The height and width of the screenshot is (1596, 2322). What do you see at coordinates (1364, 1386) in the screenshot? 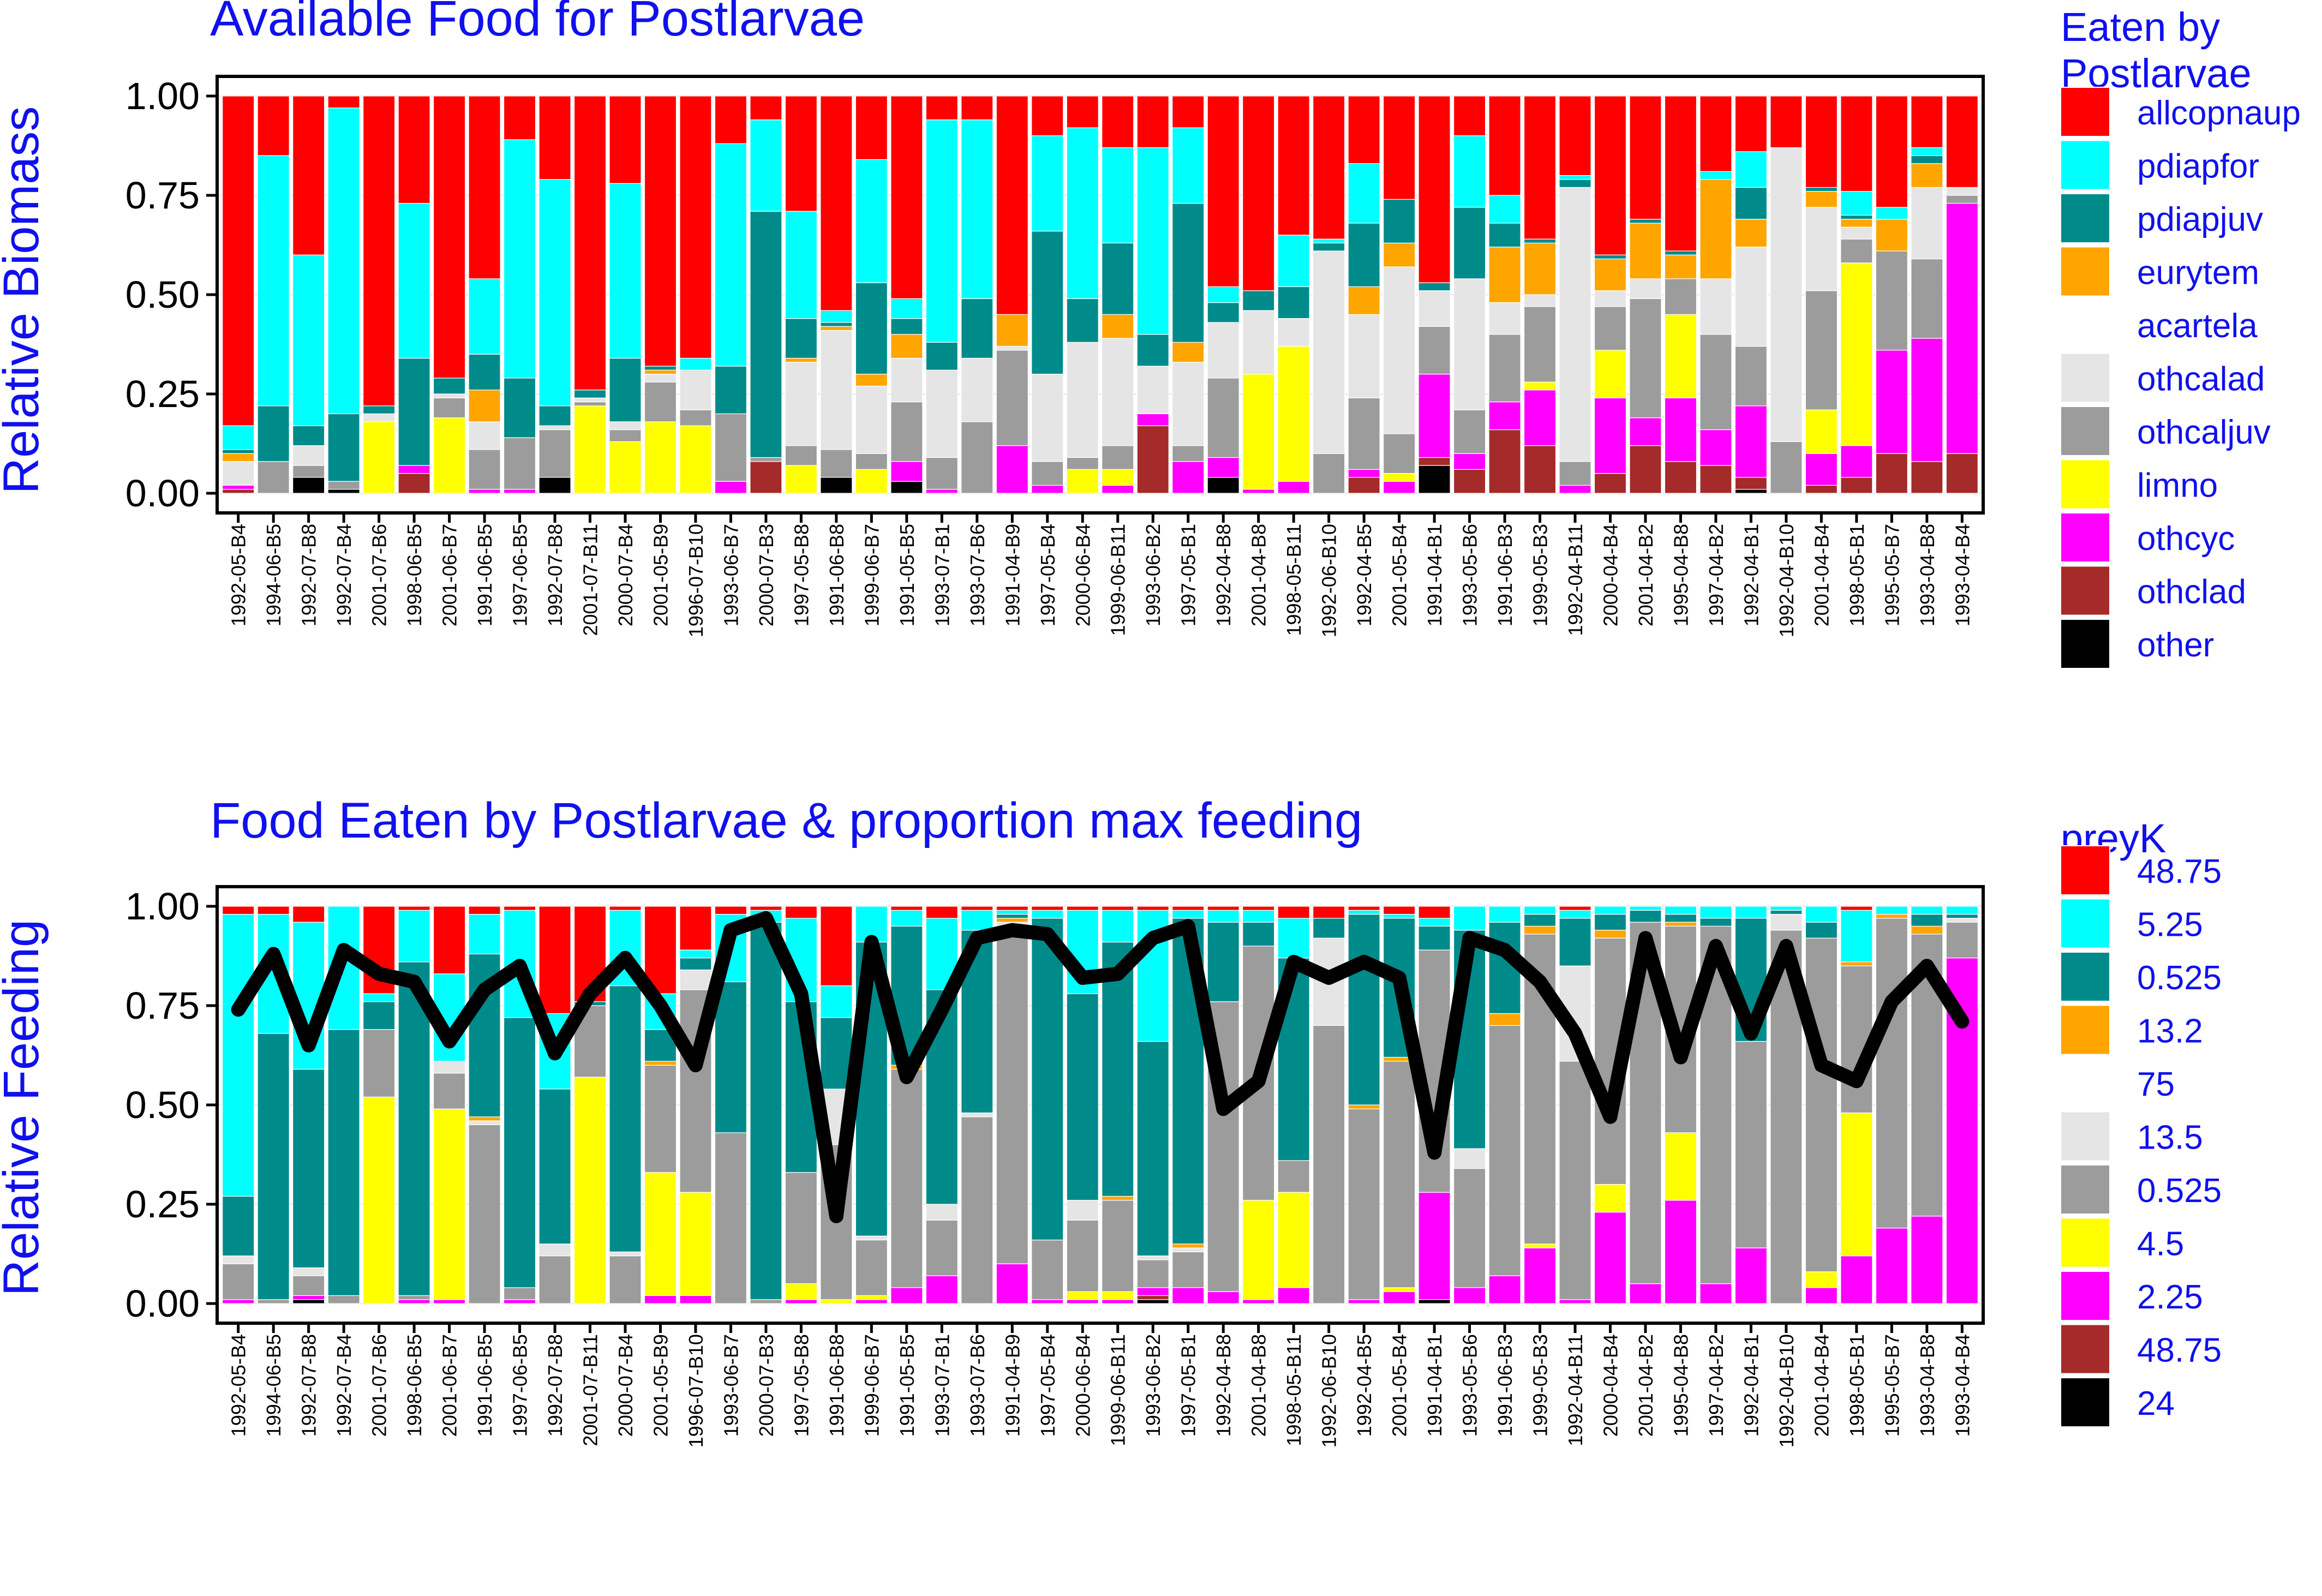
I see `x-tick-label: 1992-04-B5` at bounding box center [1364, 1386].